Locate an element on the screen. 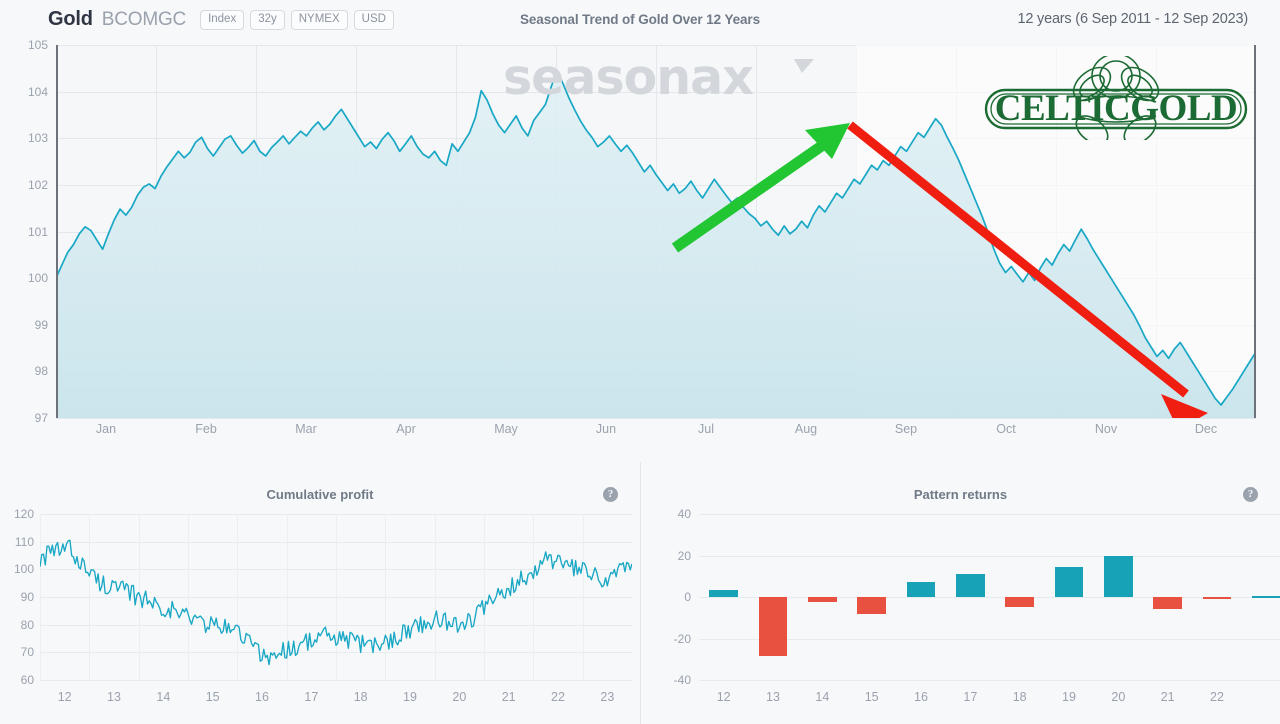  x-axis-tick: Jul is located at coordinates (706, 429).